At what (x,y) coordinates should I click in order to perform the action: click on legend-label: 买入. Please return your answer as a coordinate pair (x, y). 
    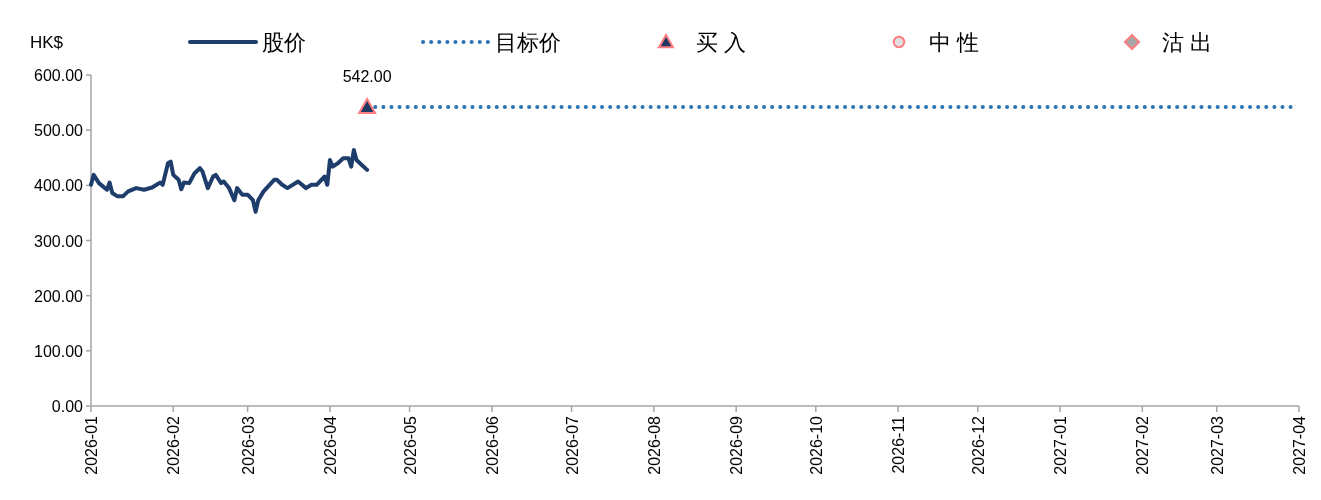
    Looking at the image, I should click on (724, 42).